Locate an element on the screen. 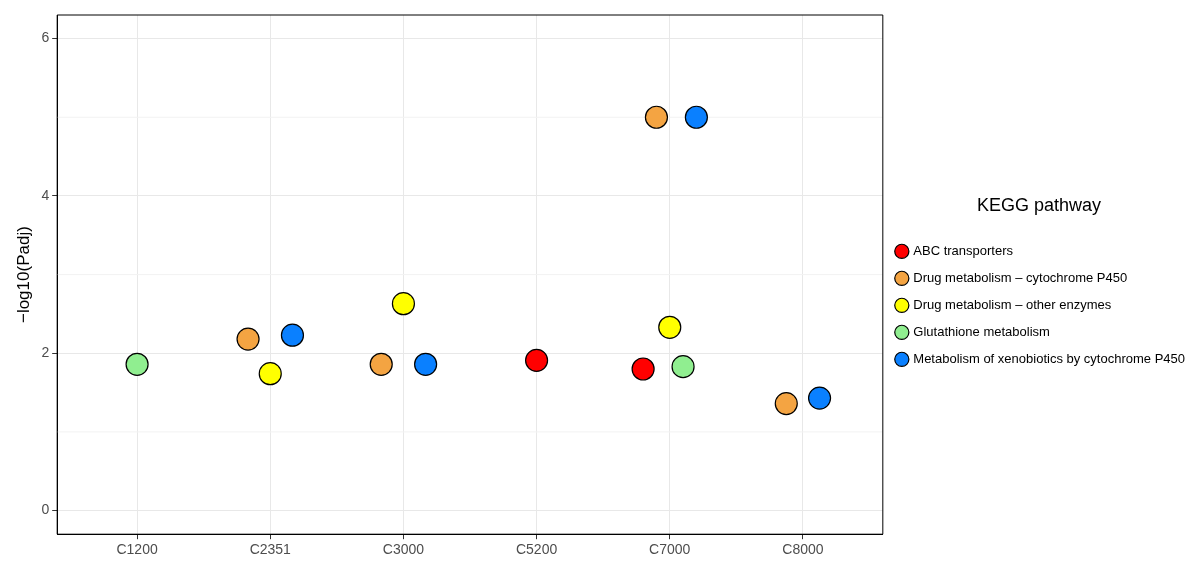 This screenshot has height=572, width=1199. x-tick-label: C2351 is located at coordinates (270, 549).